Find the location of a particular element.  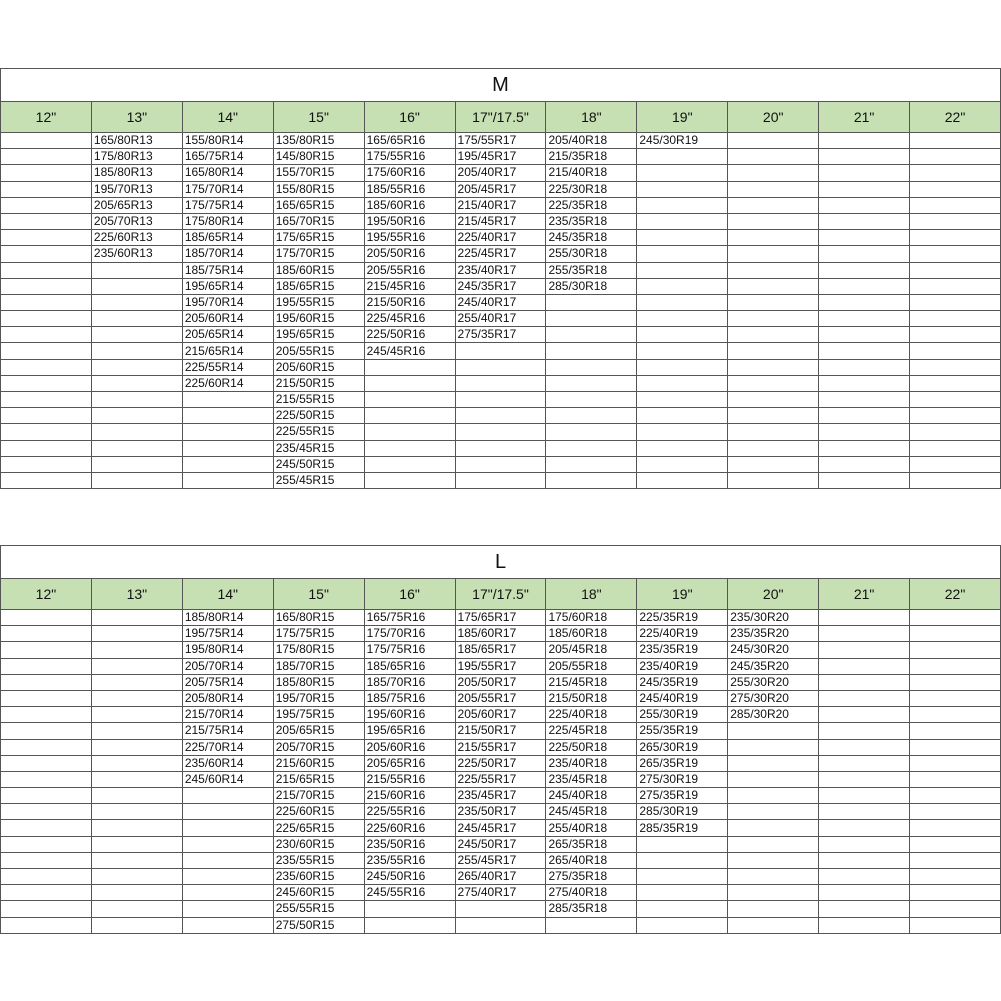

tire-size-cell: 235/55R15 is located at coordinates (318, 860).